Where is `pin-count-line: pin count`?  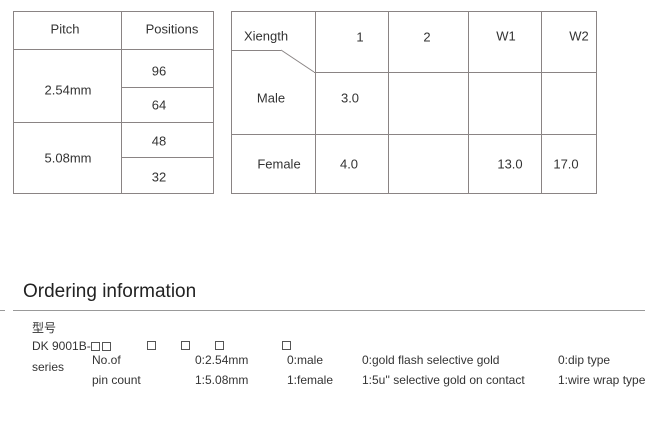
pin-count-line: pin count is located at coordinates (116, 380).